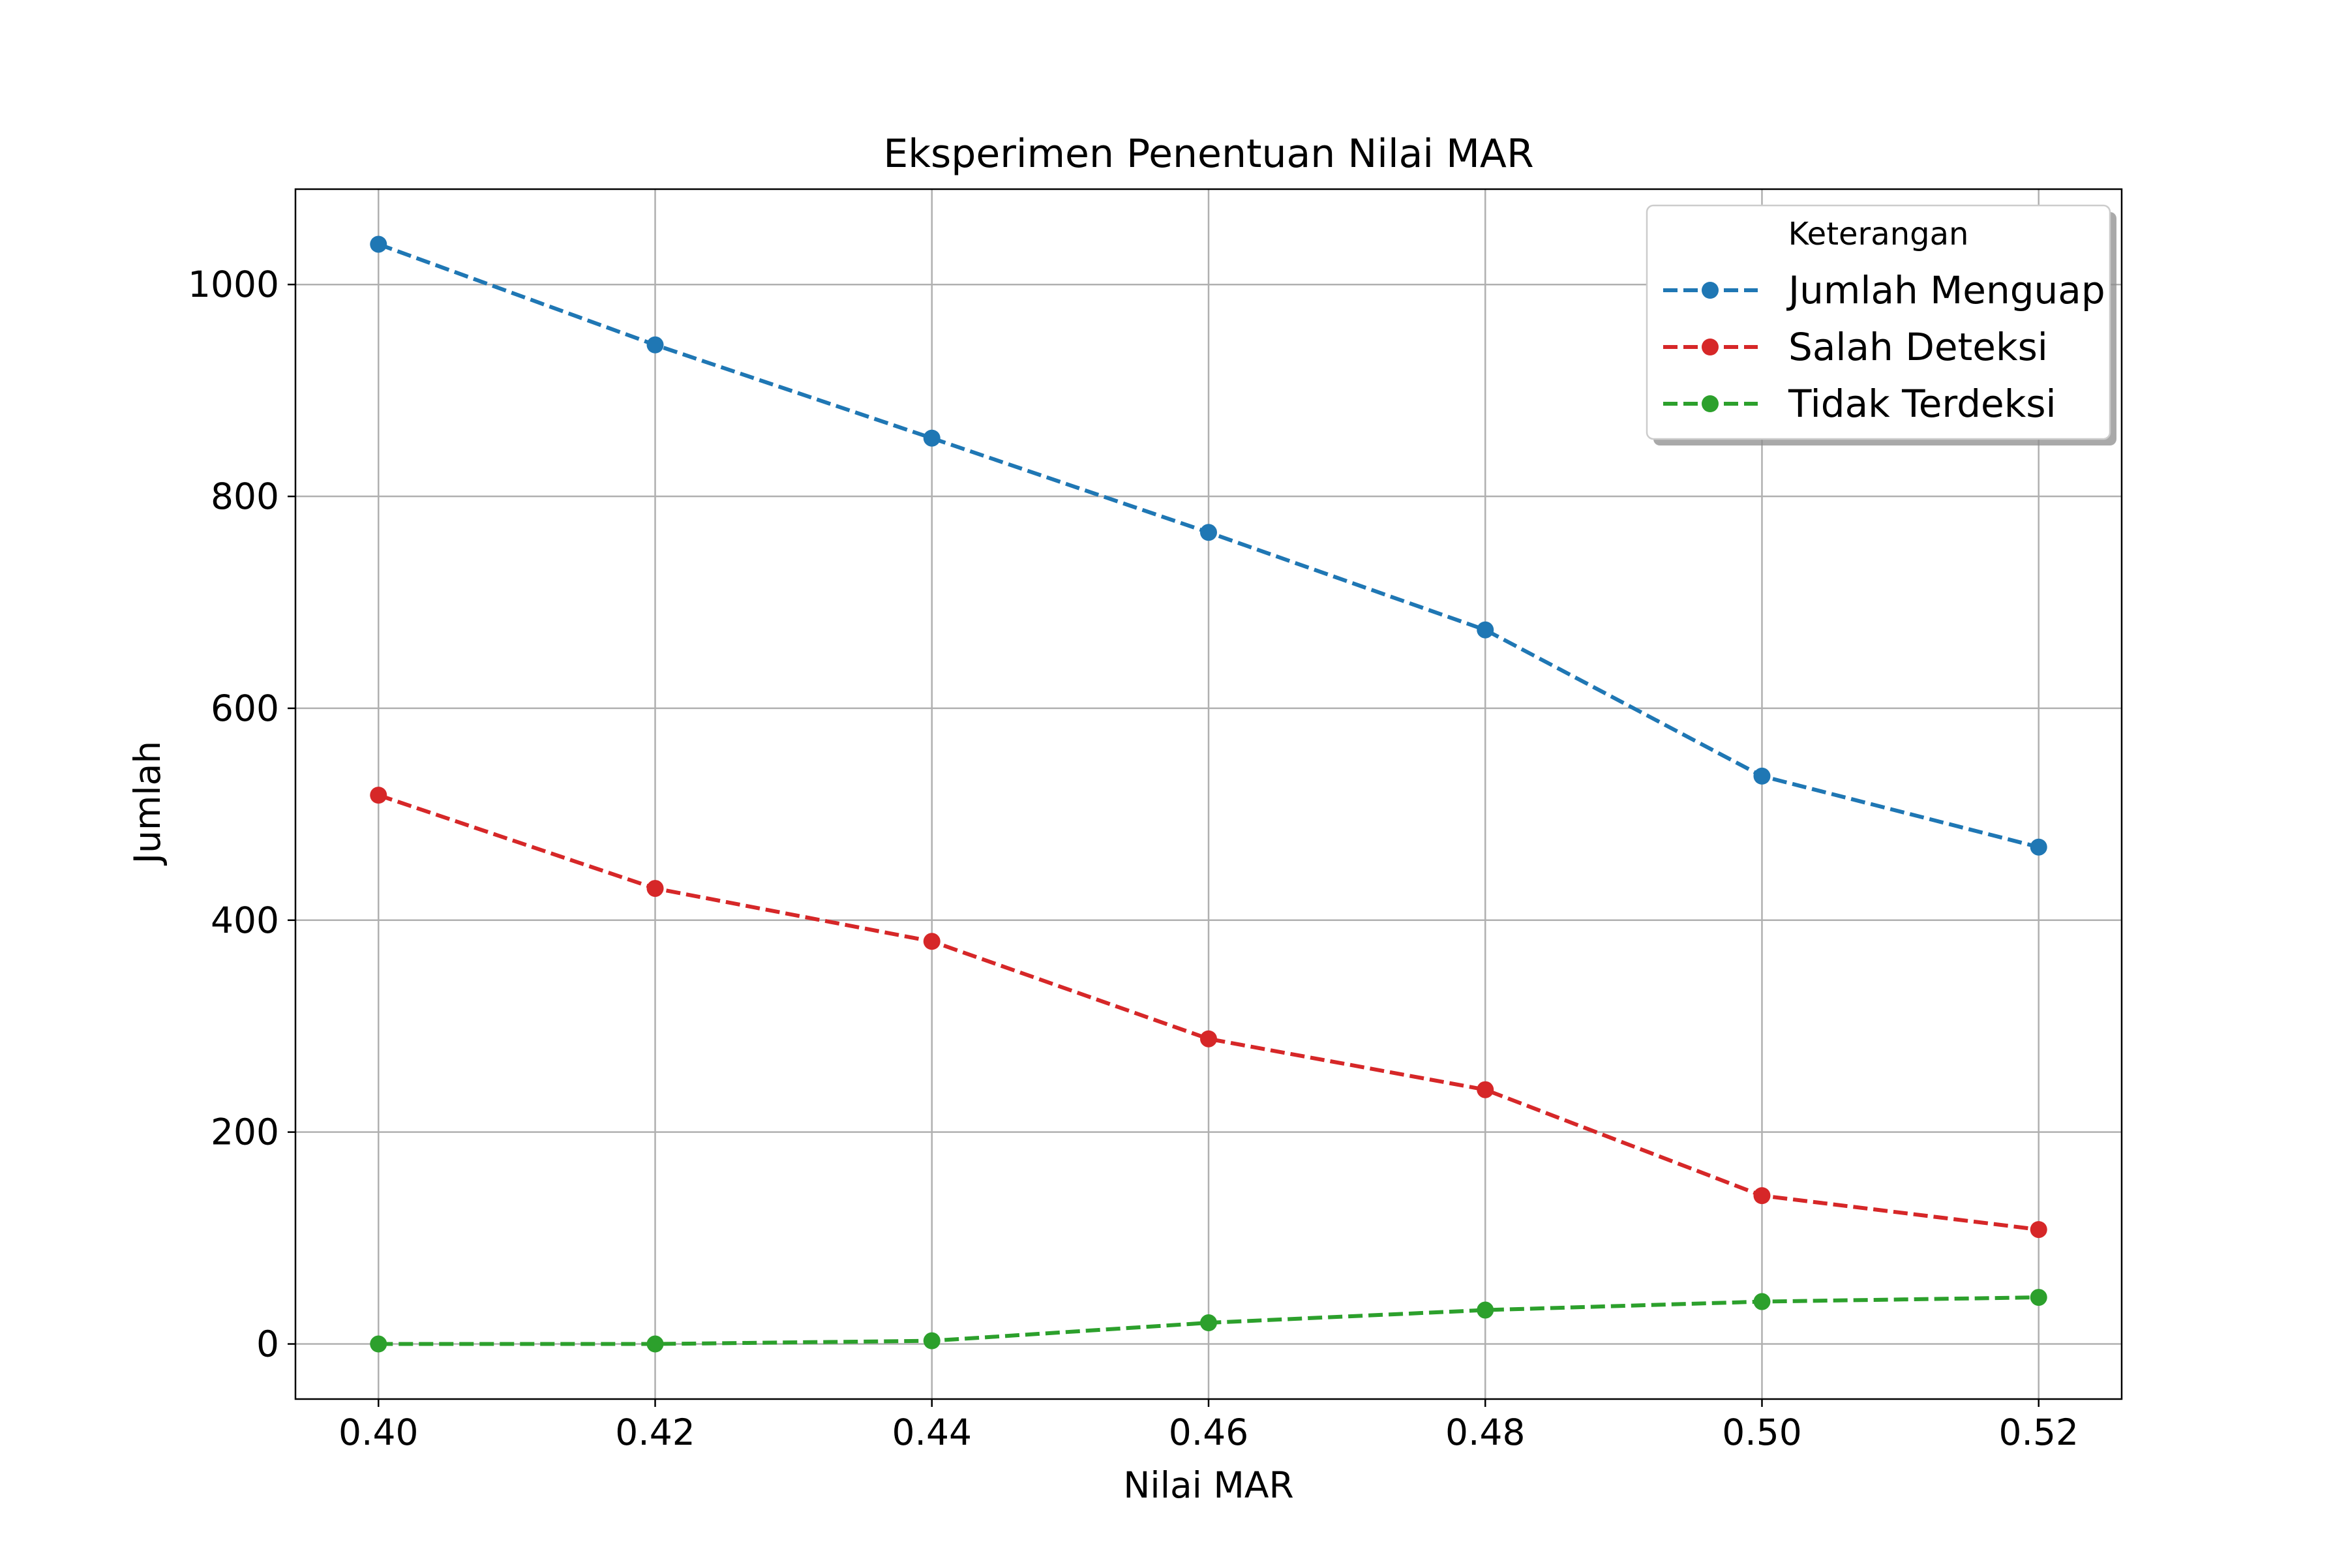 The image size is (2348, 1568). Describe the element at coordinates (1879, 234) in the screenshot. I see `legend-title: Keterangan` at that location.